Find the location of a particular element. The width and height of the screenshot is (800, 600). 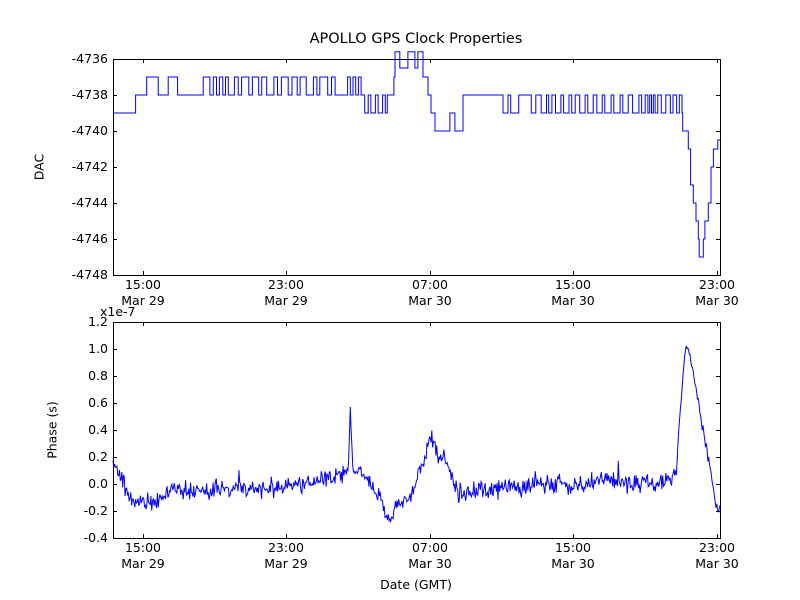

top-y-tick-label: -4744 is located at coordinates (89, 202).